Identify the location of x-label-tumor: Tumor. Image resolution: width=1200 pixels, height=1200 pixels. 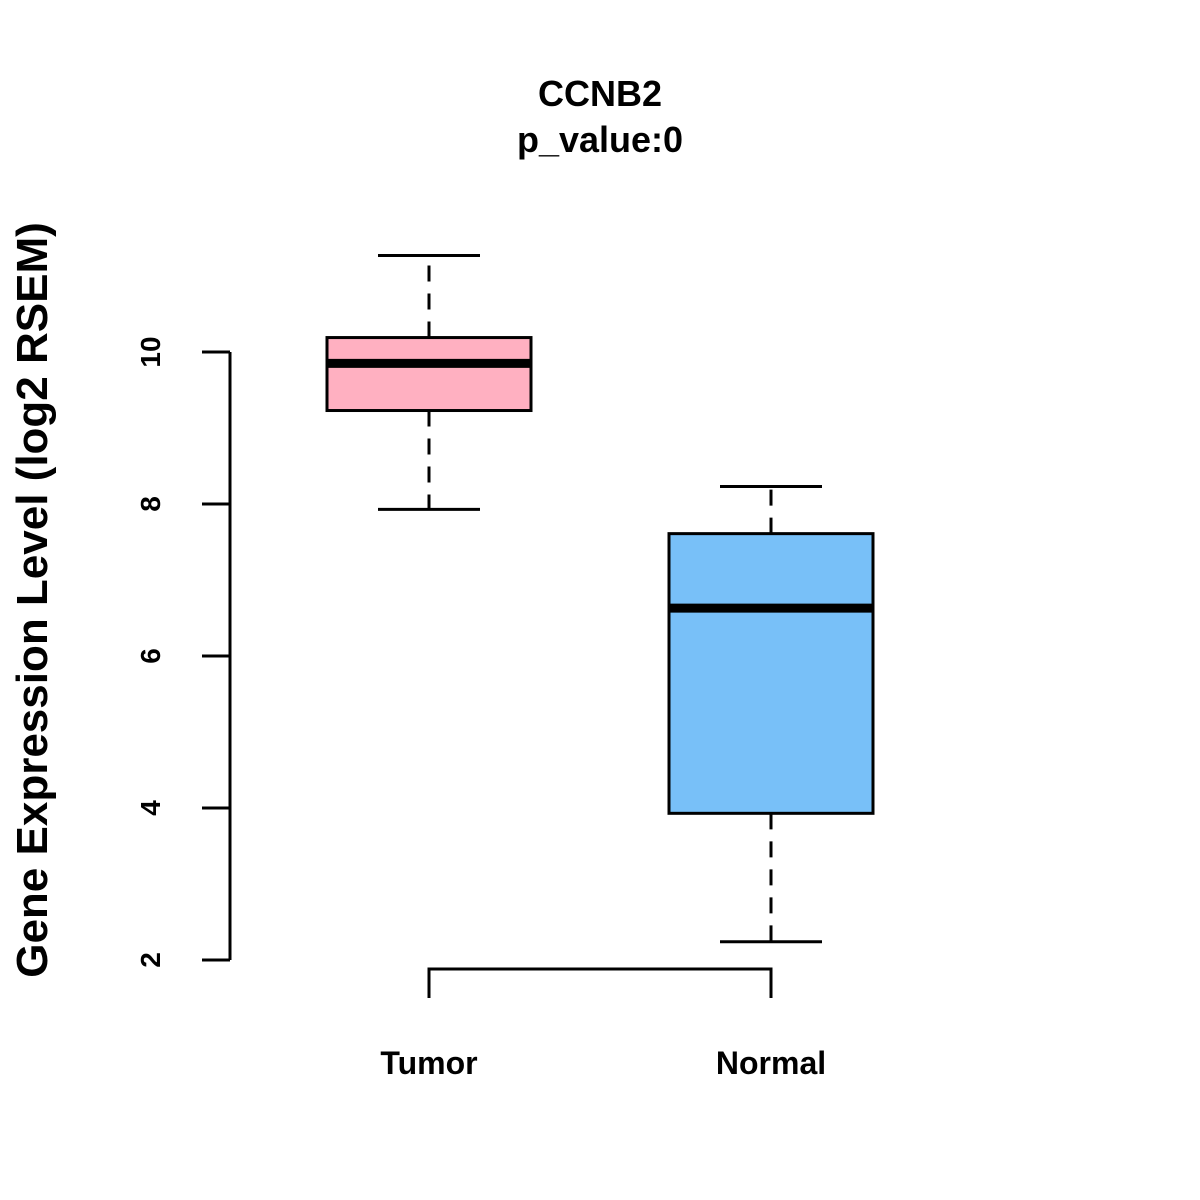
(428, 1063).